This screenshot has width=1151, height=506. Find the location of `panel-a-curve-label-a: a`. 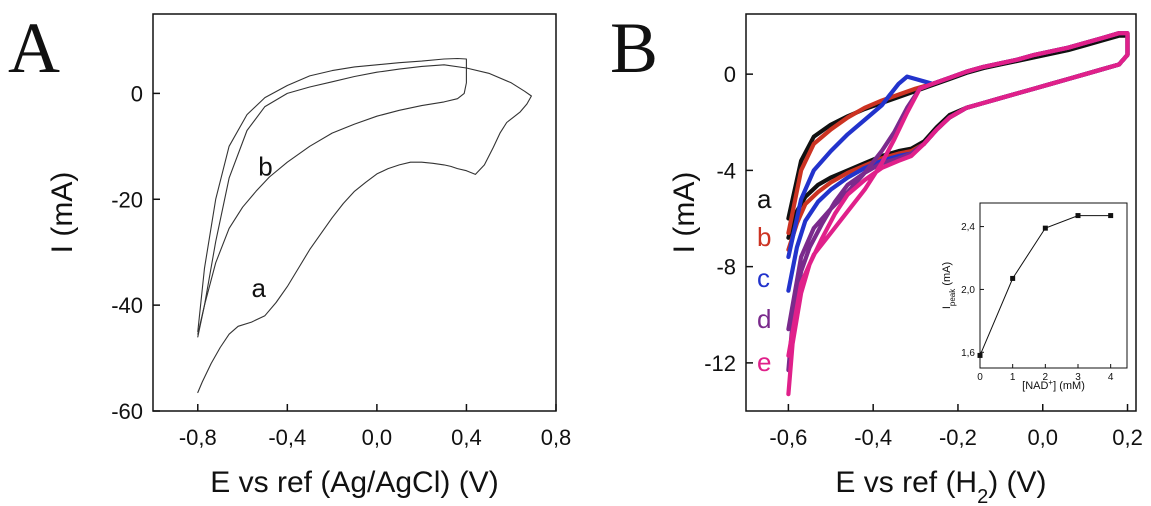

panel-a-curve-label-a: a is located at coordinates (259, 288).